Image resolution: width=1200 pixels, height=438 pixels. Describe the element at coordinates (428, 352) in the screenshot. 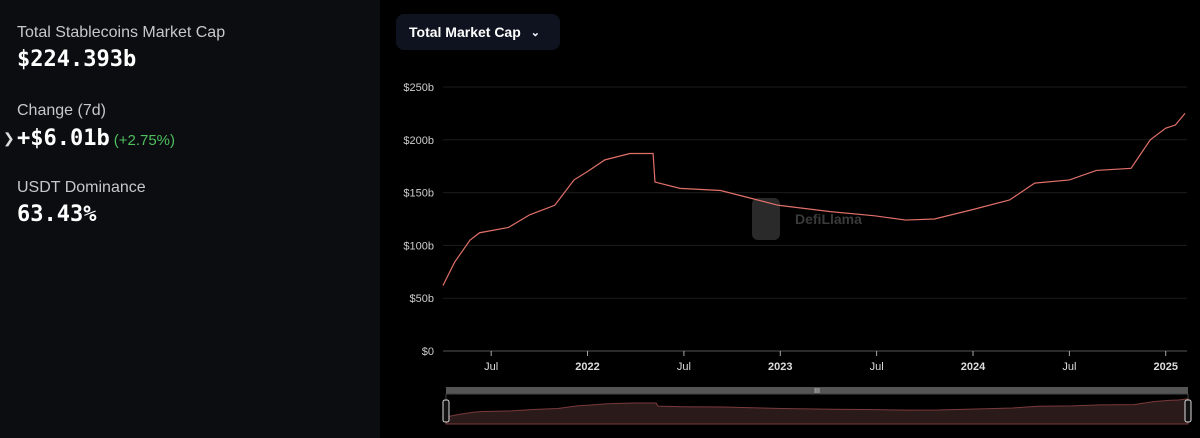

I see `y-tick-label: $0` at that location.